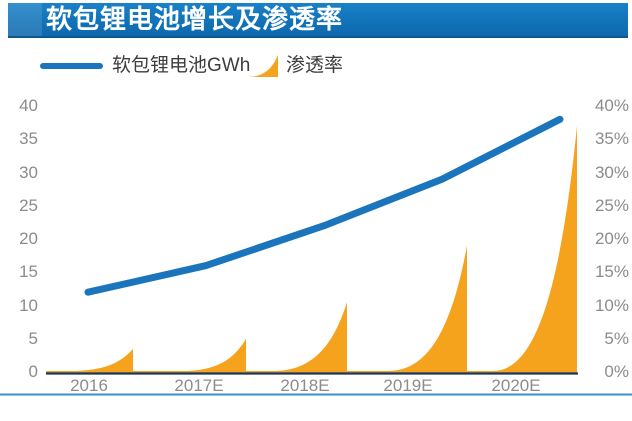  Describe the element at coordinates (33, 338) in the screenshot. I see `y-tick-left: 5` at that location.